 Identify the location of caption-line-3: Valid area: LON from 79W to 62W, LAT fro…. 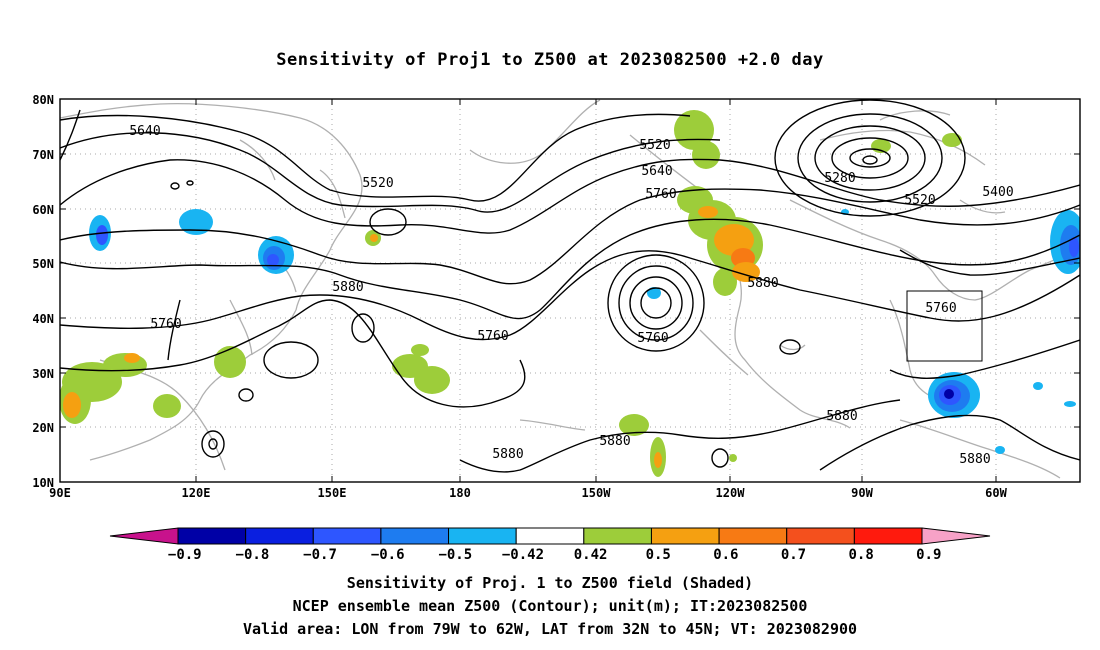
(550, 629).